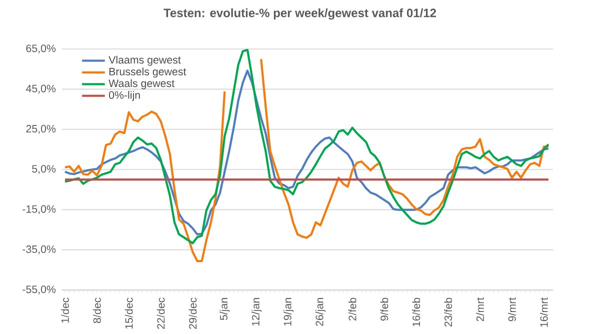 This screenshot has height=334, width=589. I want to click on y-tick-label: 25,0%, so click(41, 129).